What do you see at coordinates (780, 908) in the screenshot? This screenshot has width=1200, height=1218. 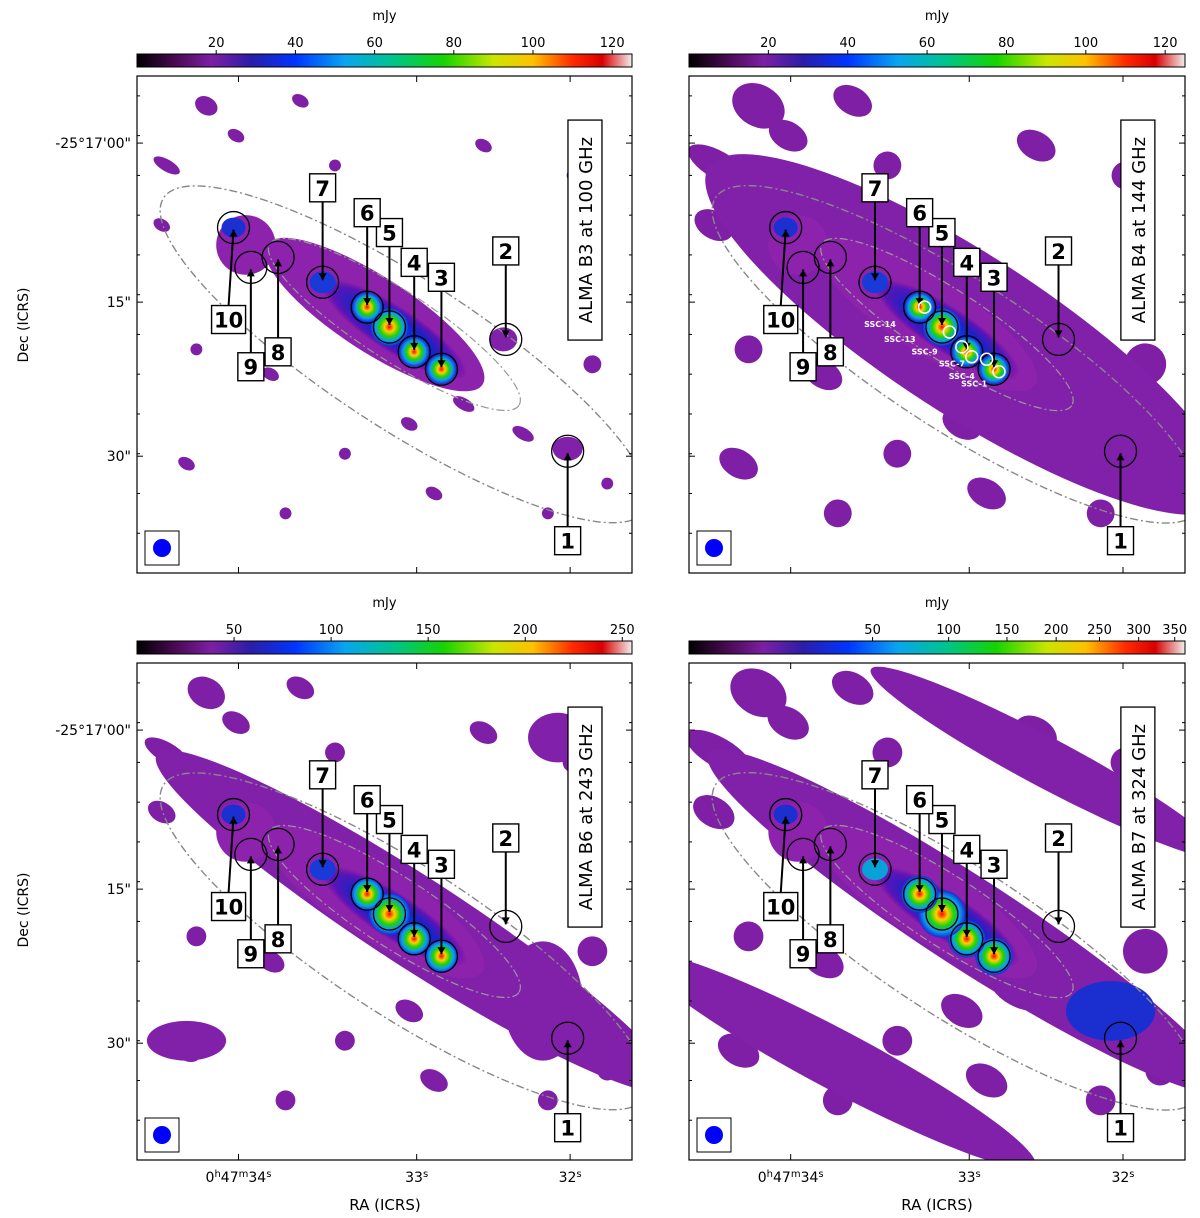 I see `region-10-label: 10` at bounding box center [780, 908].